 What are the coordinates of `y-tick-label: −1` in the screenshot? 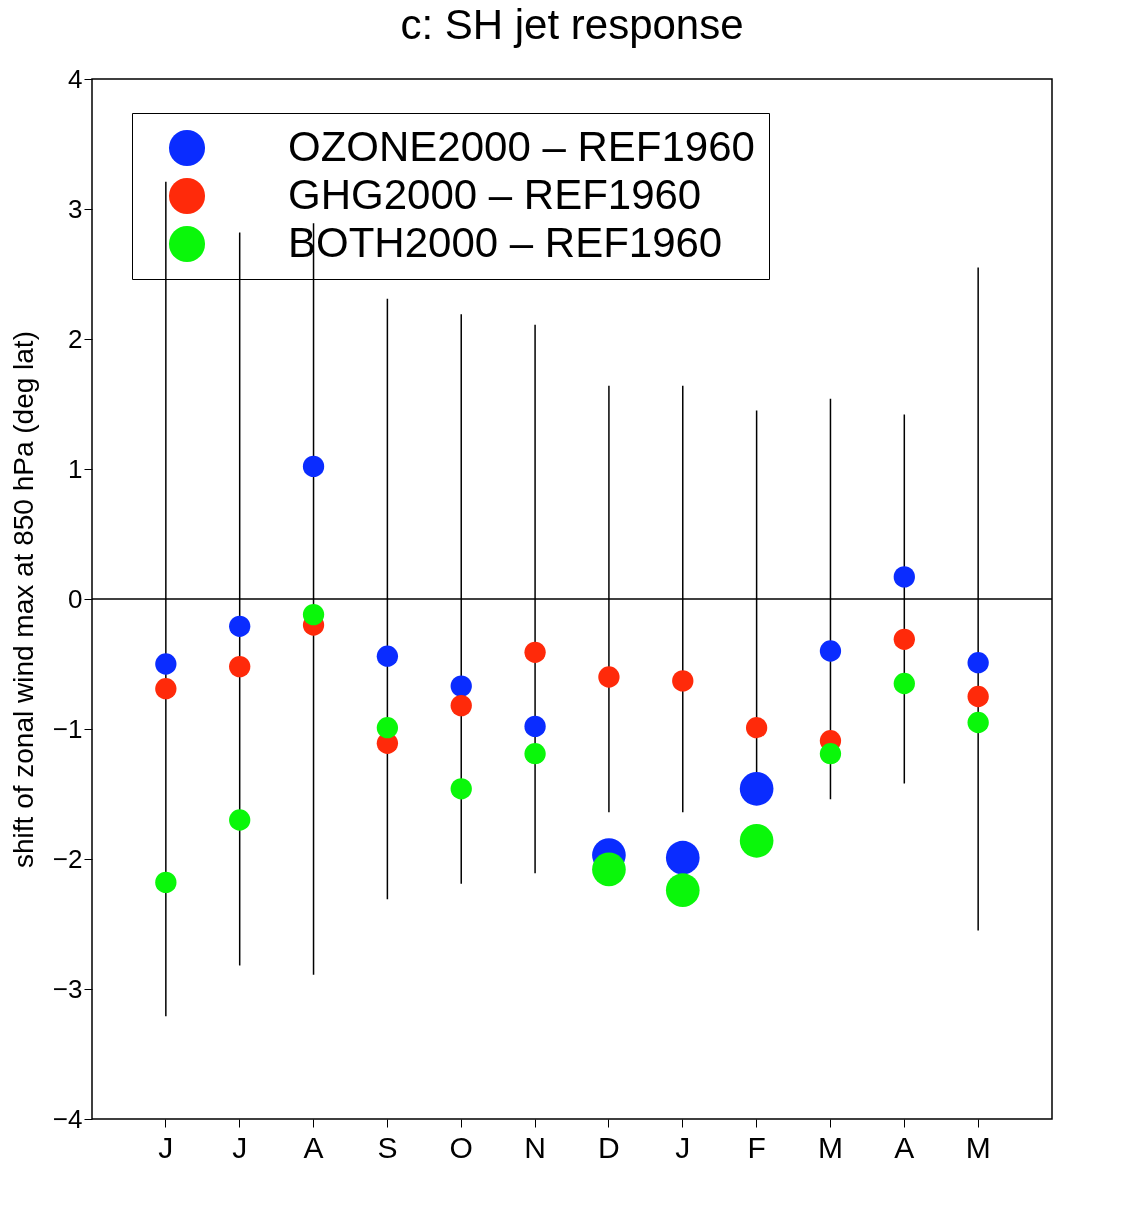 It's located at (67, 728).